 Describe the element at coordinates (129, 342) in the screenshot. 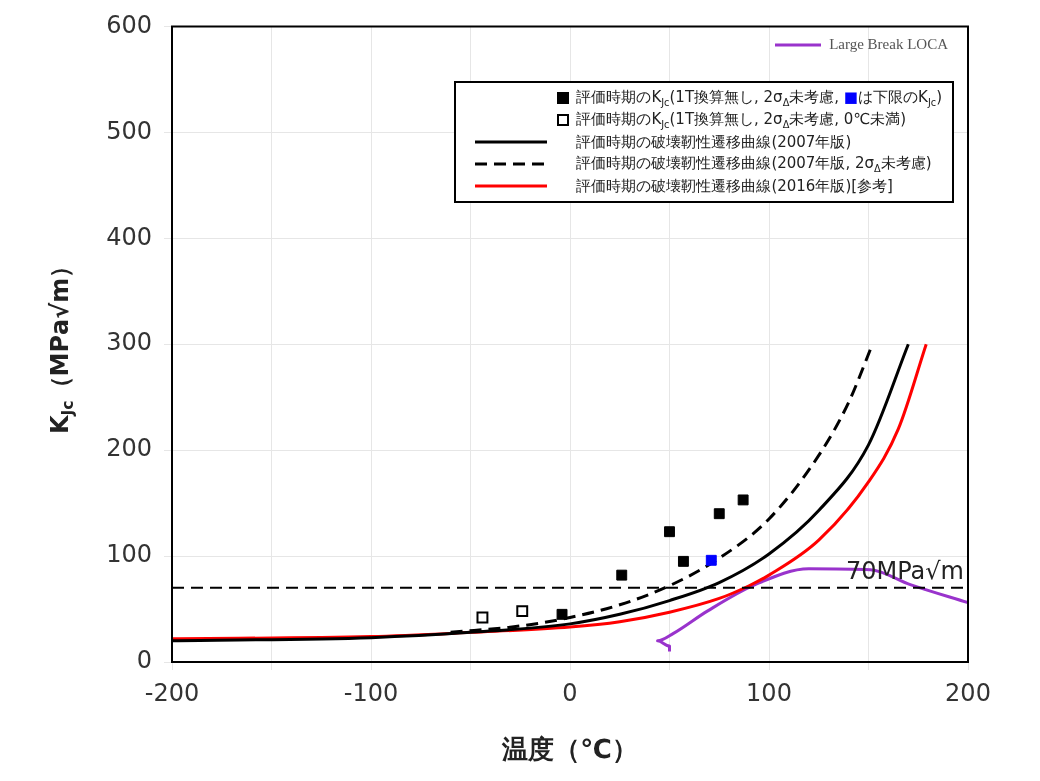

I see `y-tick-label: 300` at that location.